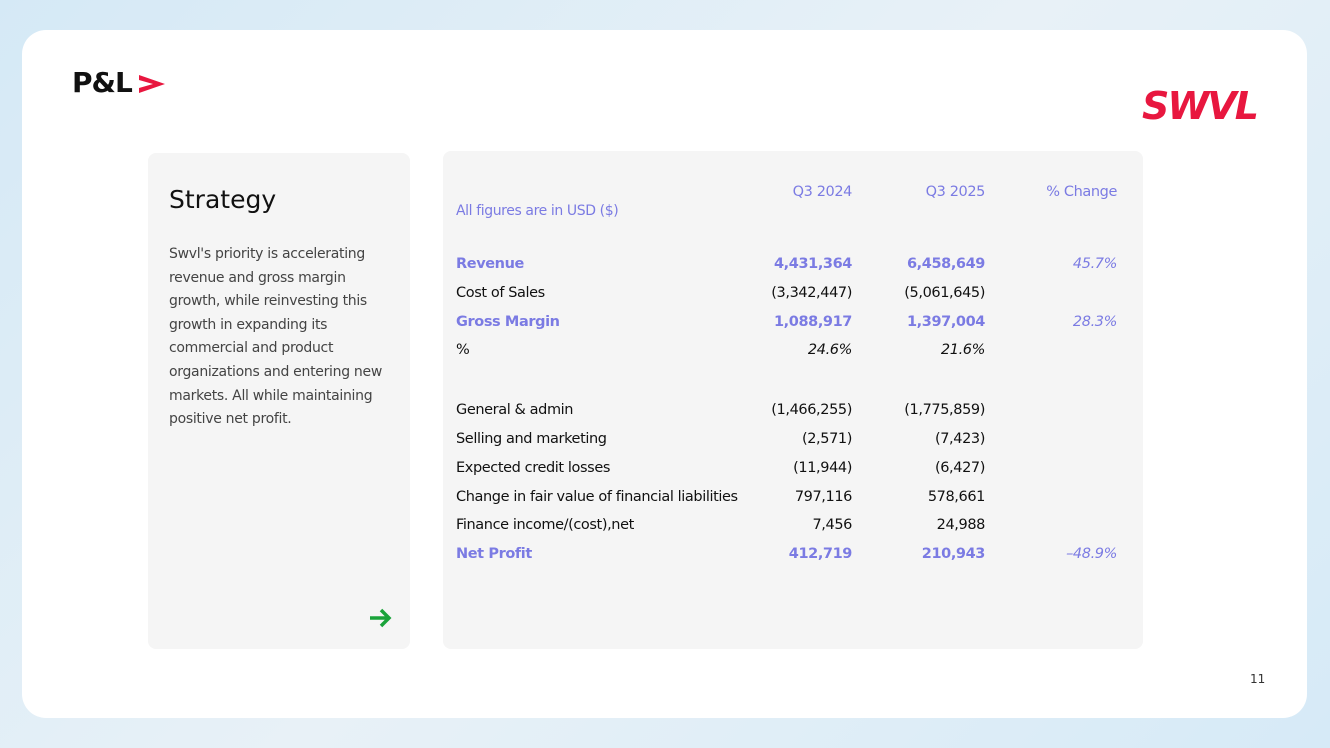 This screenshot has width=1330, height=748. Describe the element at coordinates (1094, 264) in the screenshot. I see `row-value: 45.7%` at that location.